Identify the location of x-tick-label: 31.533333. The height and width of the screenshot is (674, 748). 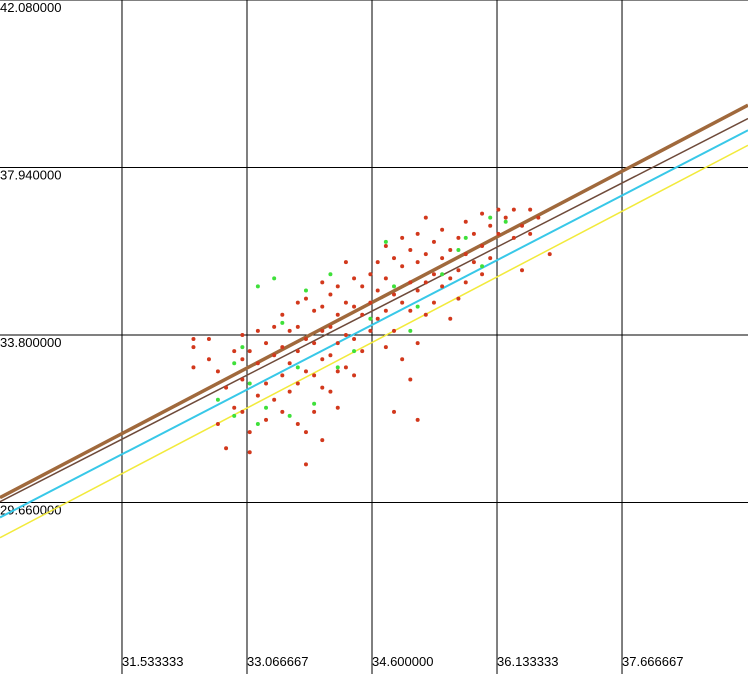
(152, 661).